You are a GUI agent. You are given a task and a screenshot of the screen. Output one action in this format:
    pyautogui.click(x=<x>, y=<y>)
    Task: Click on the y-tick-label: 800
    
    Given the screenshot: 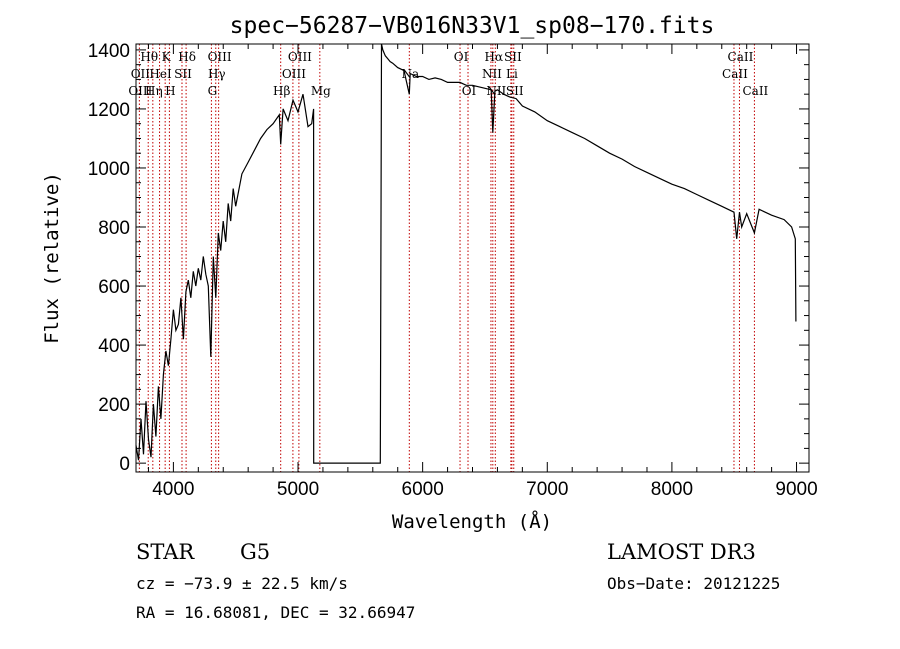 What is the action you would take?
    pyautogui.click(x=114, y=228)
    